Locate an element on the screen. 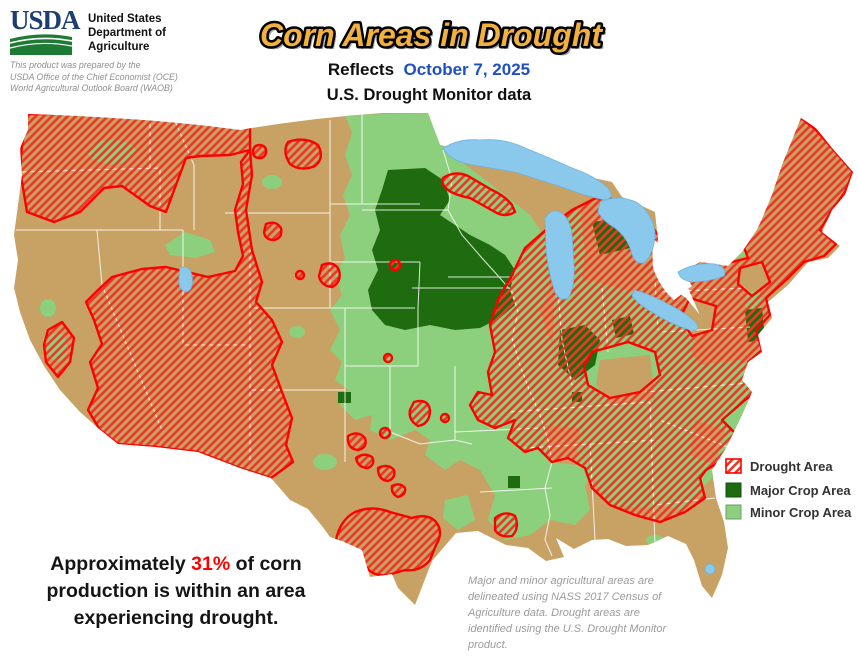  lake-michigan is located at coordinates (559, 255).